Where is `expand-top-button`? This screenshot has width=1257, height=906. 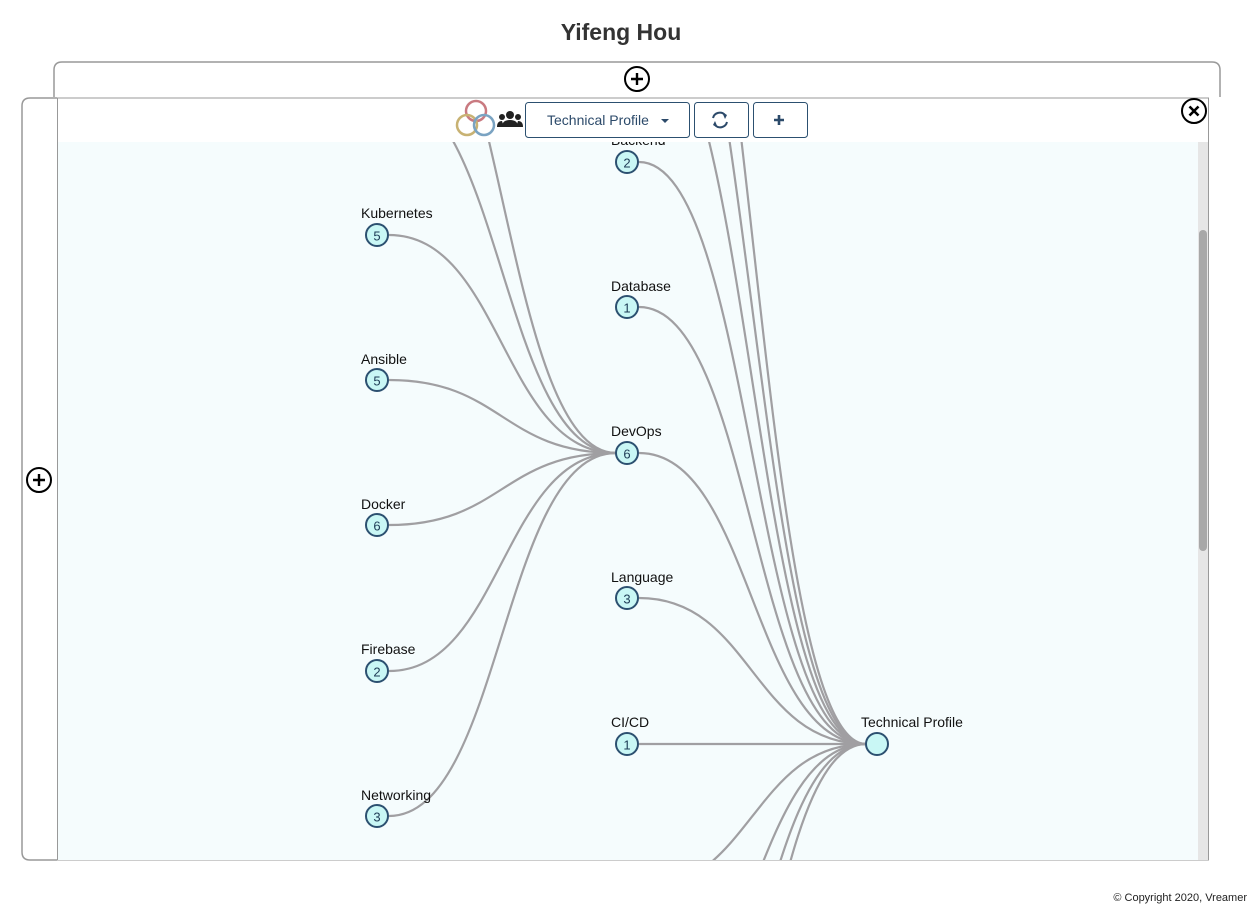 expand-top-button is located at coordinates (637, 79).